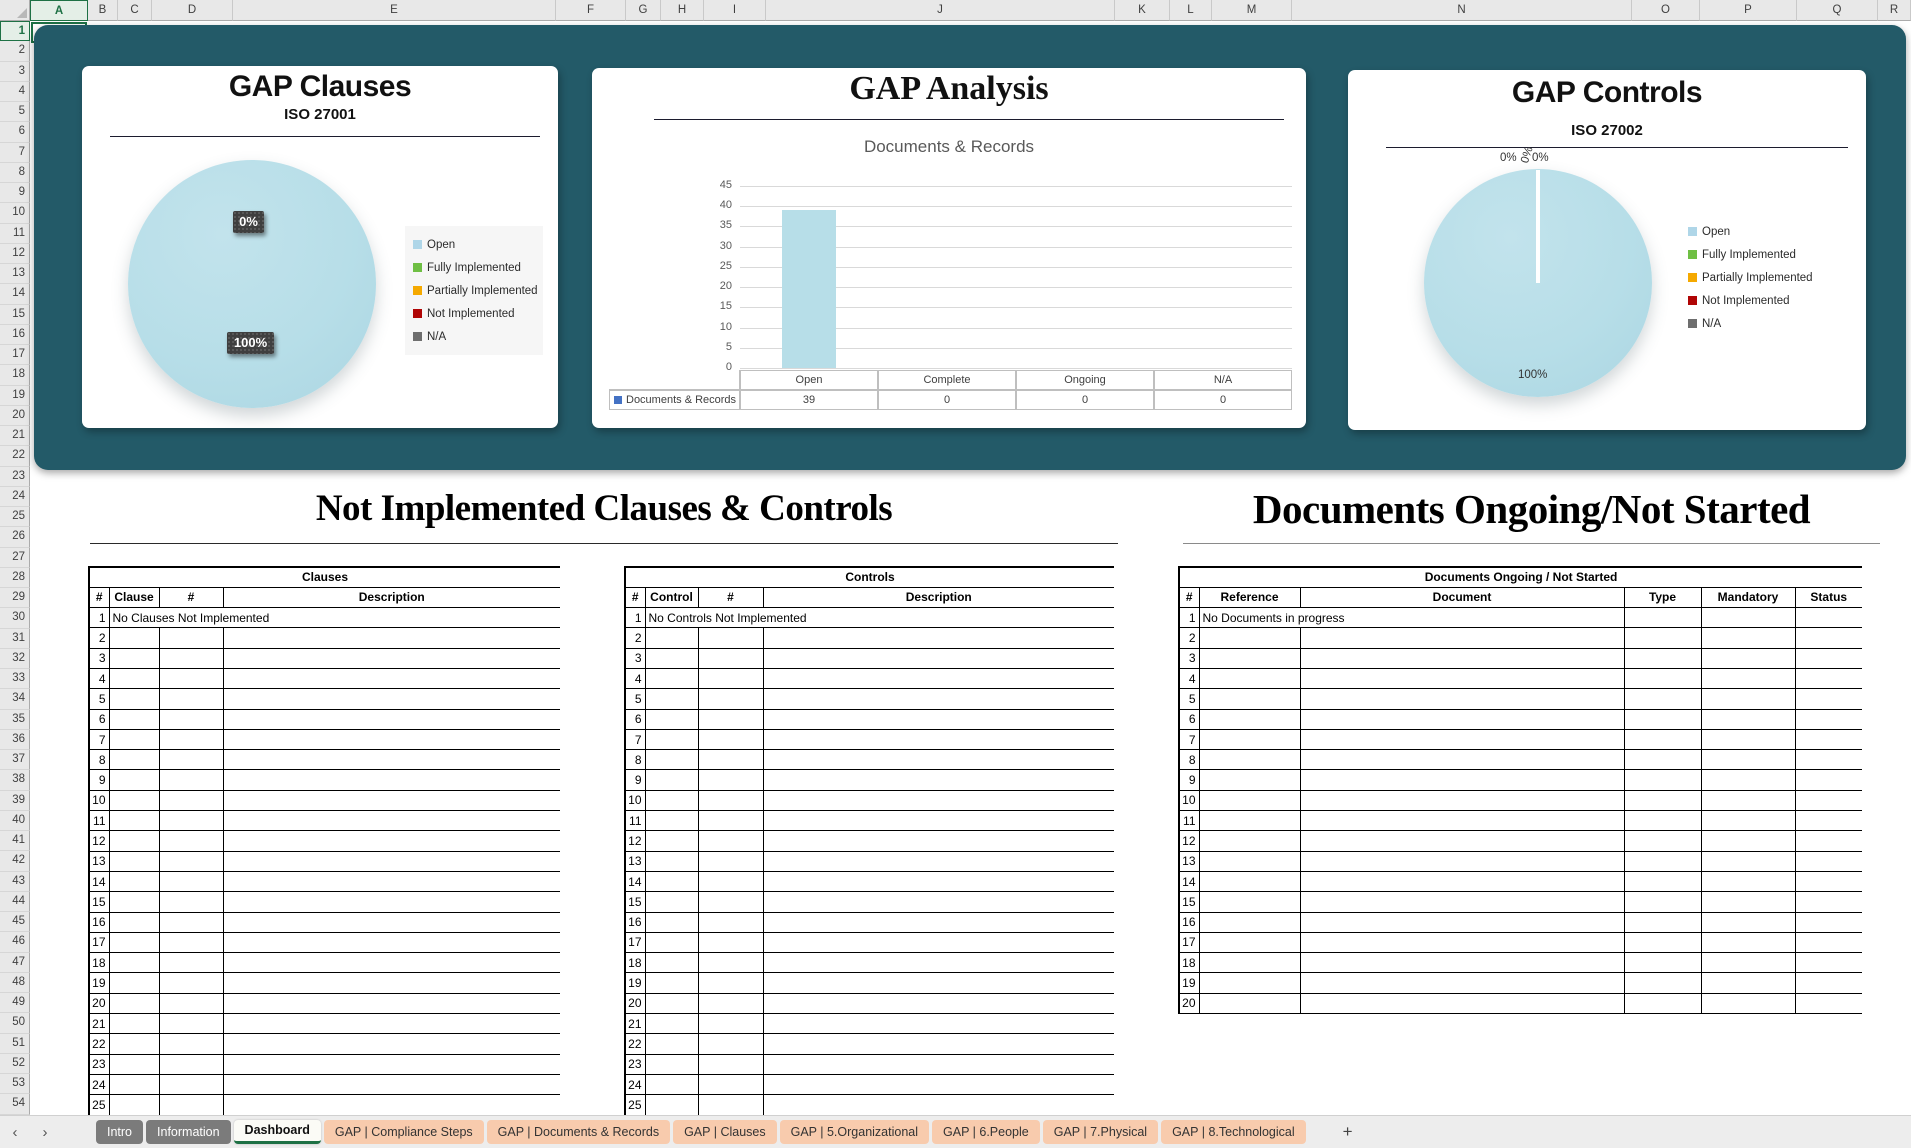 Image resolution: width=1911 pixels, height=1148 pixels. What do you see at coordinates (99, 841) in the screenshot?
I see `row-number-cell: 12` at bounding box center [99, 841].